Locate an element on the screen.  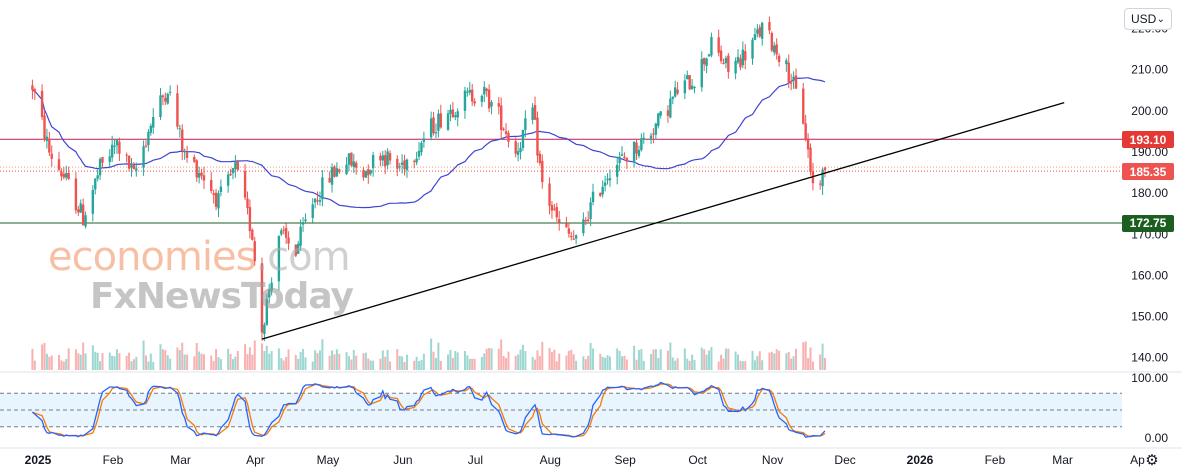
price-tick-label: 160.00 is located at coordinates (1149, 275).